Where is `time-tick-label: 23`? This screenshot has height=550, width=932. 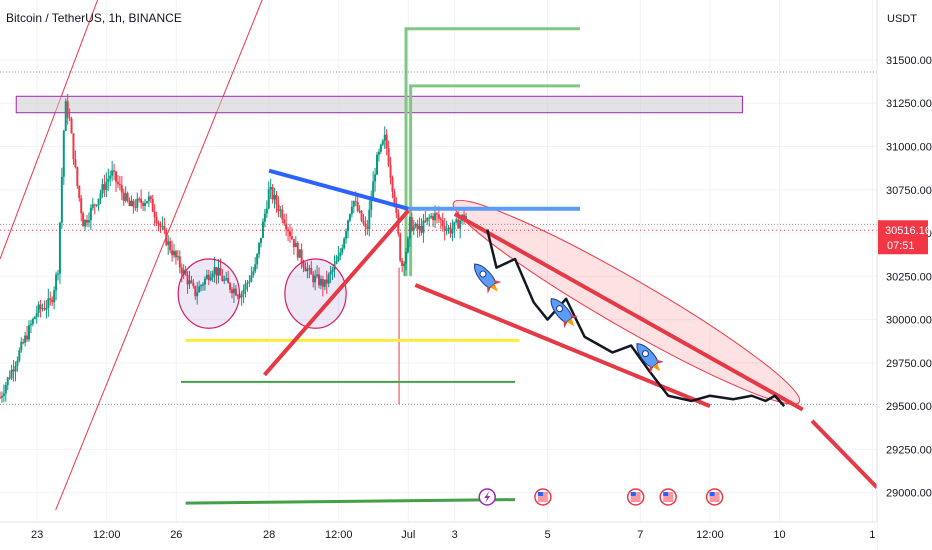
time-tick-label: 23 is located at coordinates (37, 535).